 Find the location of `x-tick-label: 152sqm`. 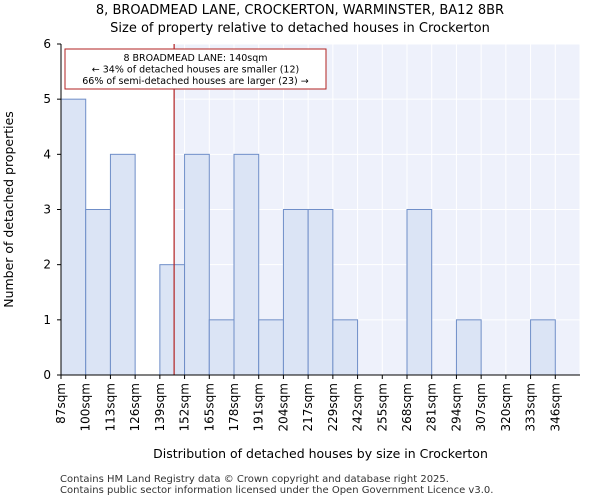

x-tick-label: 152sqm is located at coordinates (185, 407).